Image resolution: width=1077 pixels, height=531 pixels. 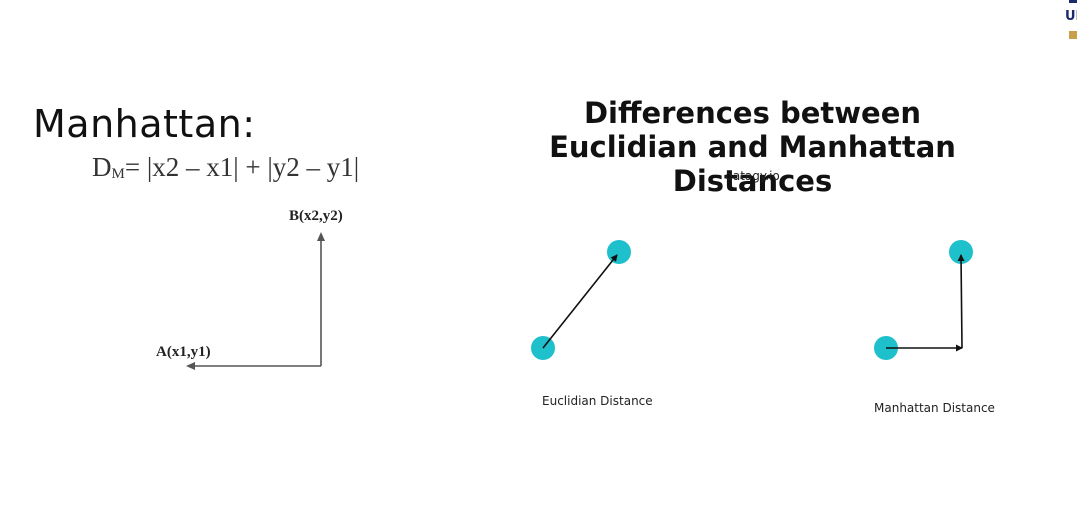 I want to click on formula-lhs: D, so click(x=102, y=167).